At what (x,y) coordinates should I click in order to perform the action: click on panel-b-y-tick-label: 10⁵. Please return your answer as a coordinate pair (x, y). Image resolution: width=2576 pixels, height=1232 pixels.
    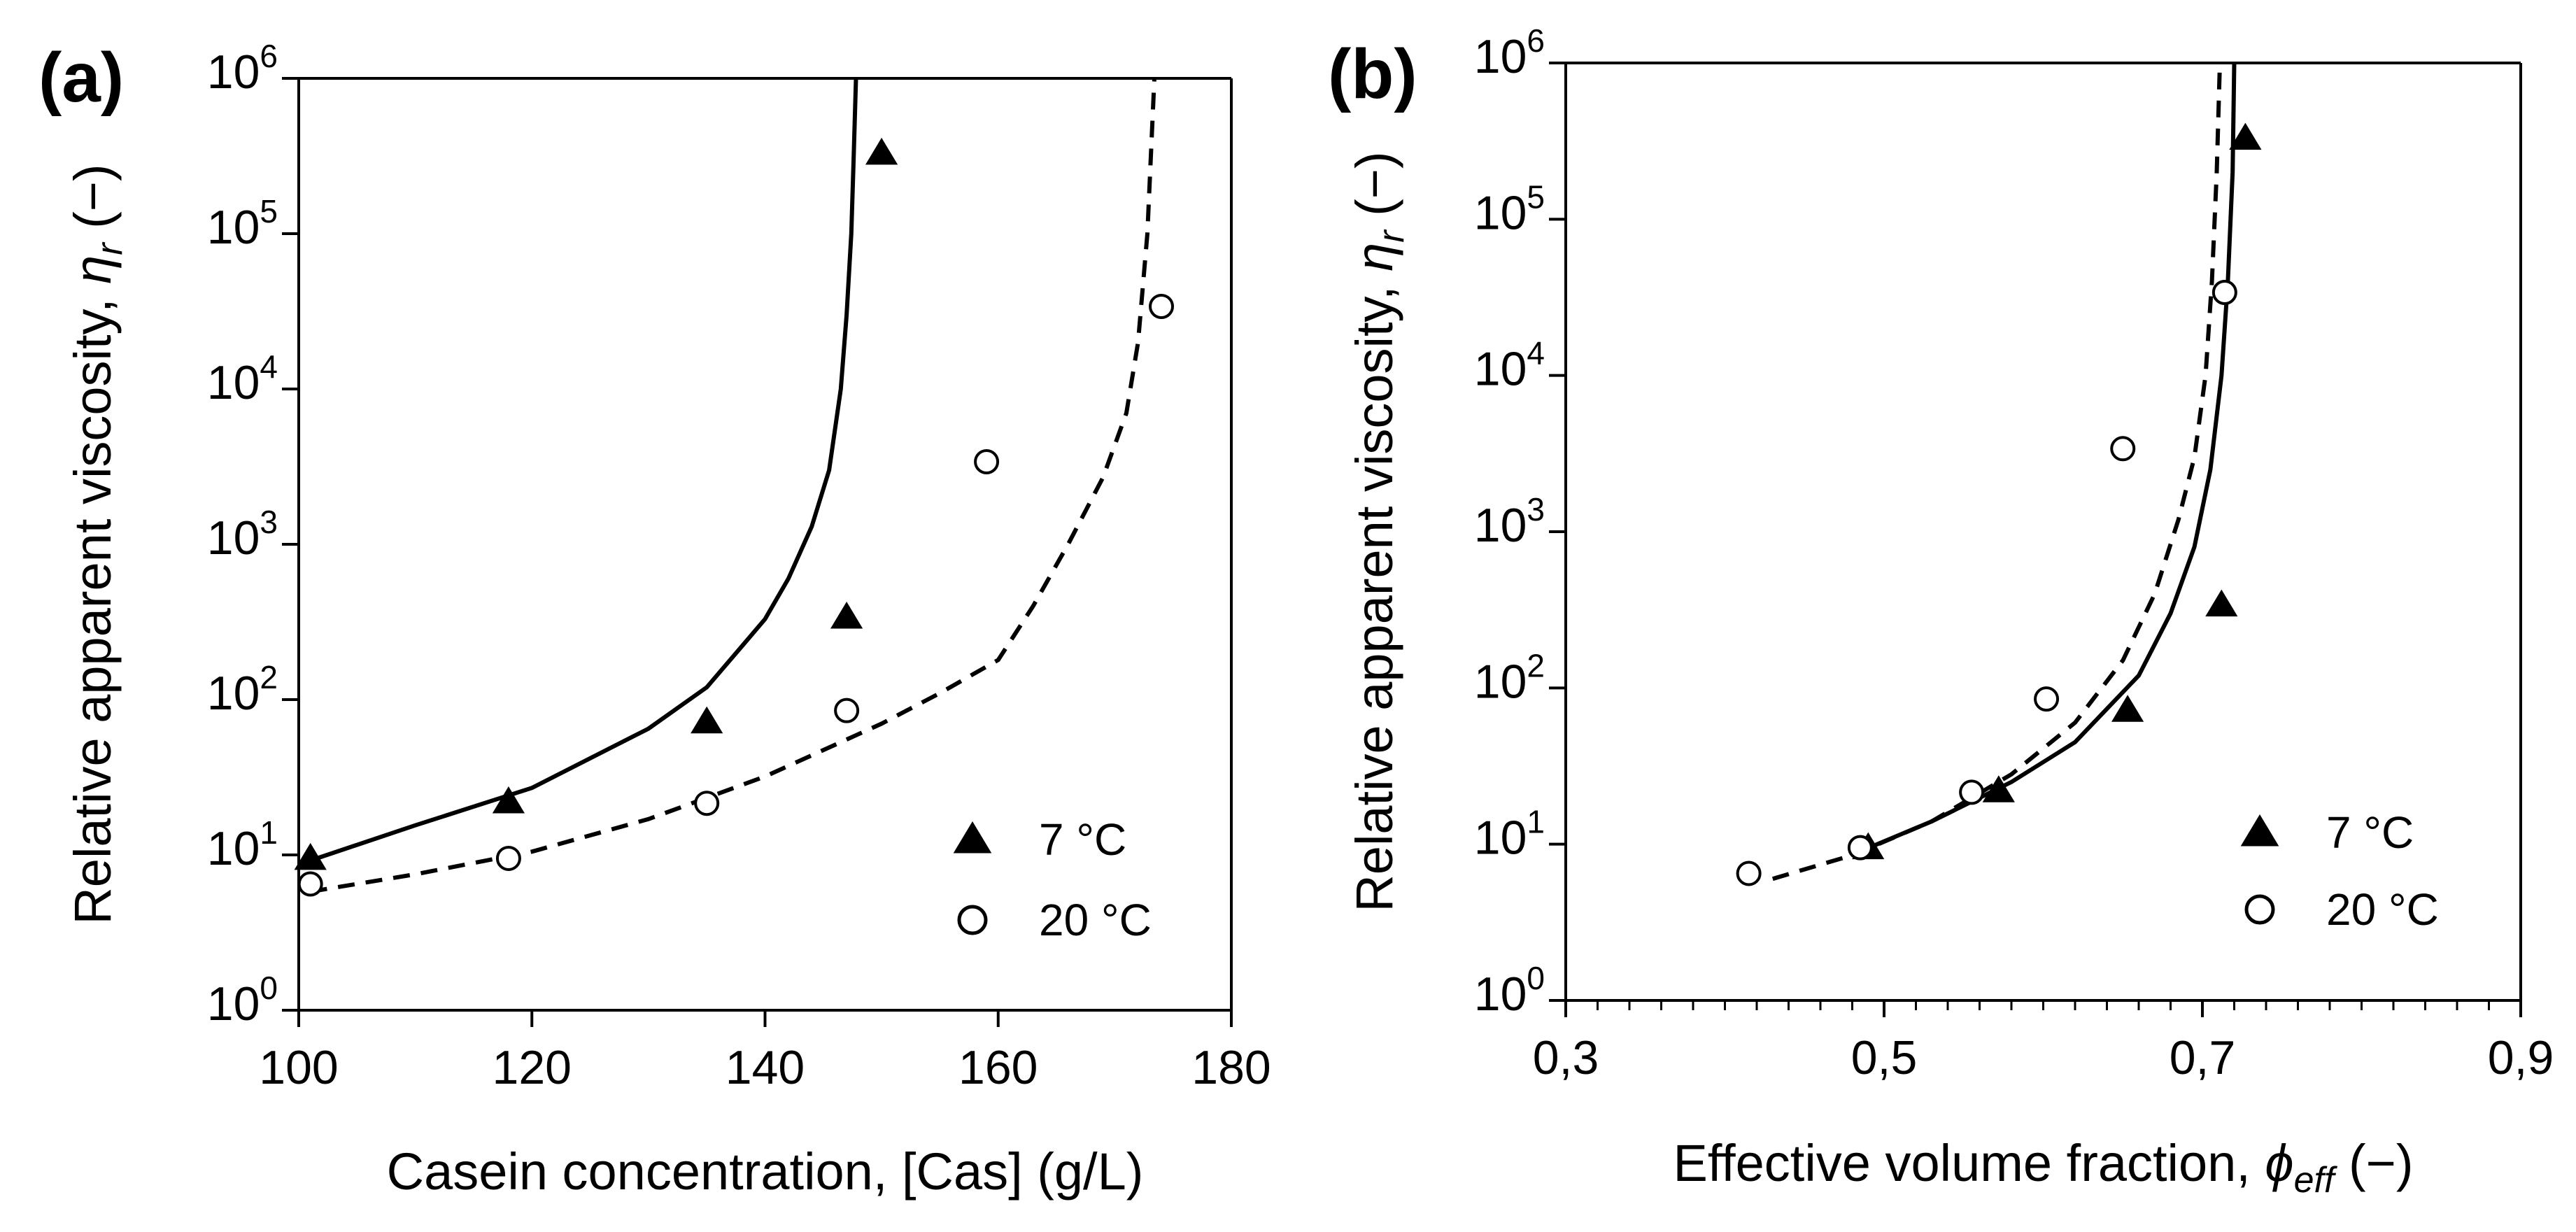
    Looking at the image, I should click on (1509, 208).